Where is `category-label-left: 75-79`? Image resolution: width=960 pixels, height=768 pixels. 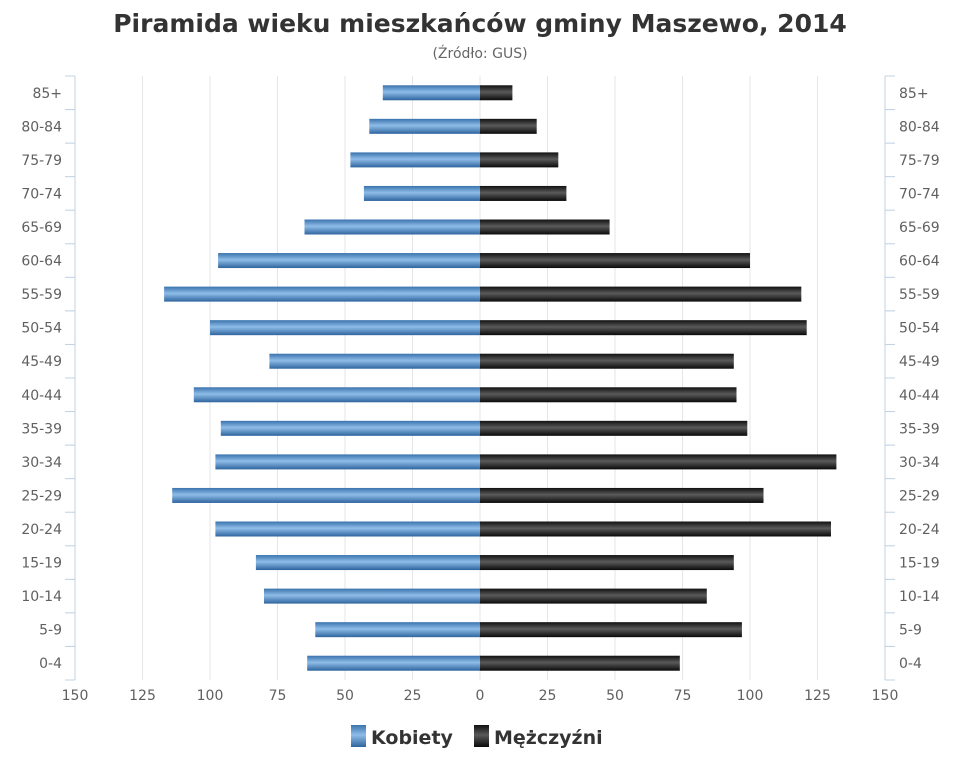 category-label-left: 75-79 is located at coordinates (41, 161).